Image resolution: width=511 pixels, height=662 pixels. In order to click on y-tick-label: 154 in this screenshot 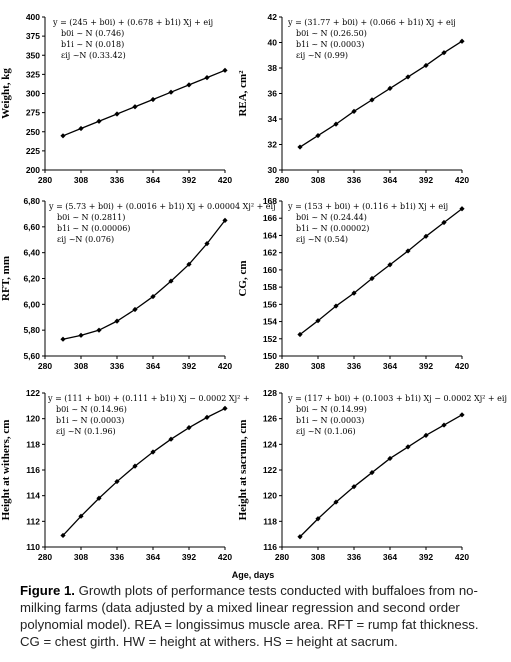, I will do `click(270, 322)`.